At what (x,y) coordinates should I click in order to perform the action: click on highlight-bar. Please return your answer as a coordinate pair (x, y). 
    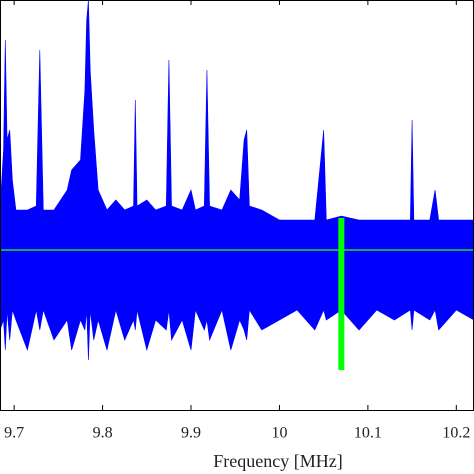
    Looking at the image, I should click on (341, 294).